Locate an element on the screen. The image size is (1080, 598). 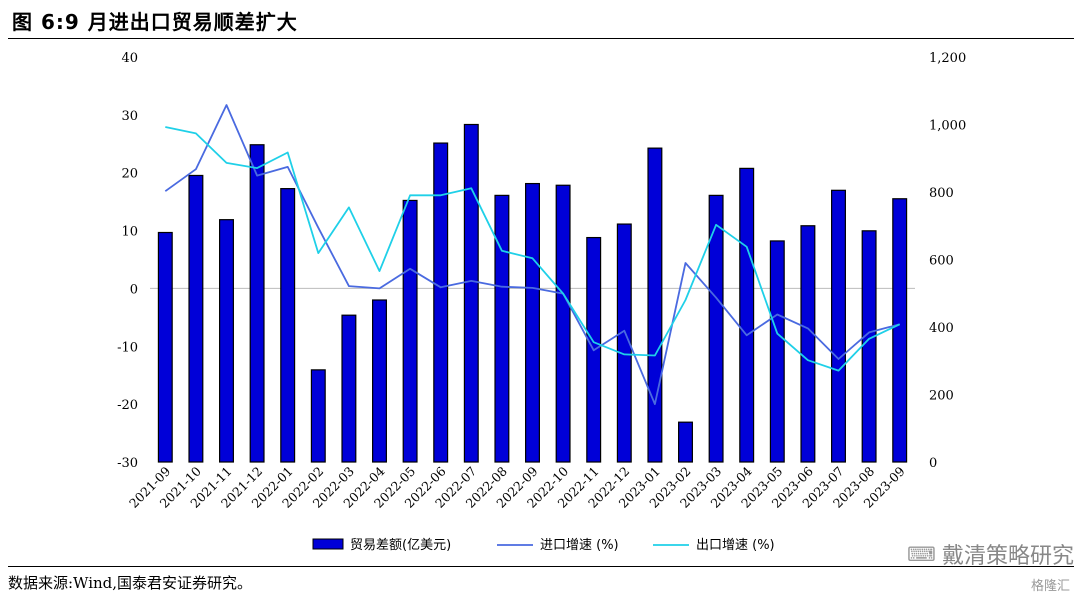
y-right-tick-label: 1,200 is located at coordinates (947, 58).